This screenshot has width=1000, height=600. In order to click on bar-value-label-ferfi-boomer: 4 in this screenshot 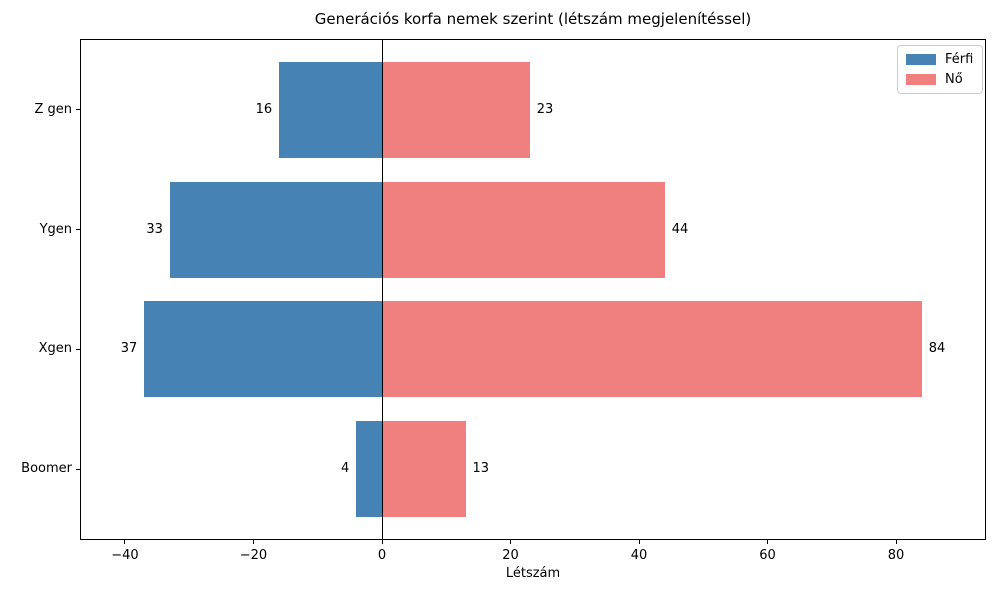, I will do `click(345, 469)`.